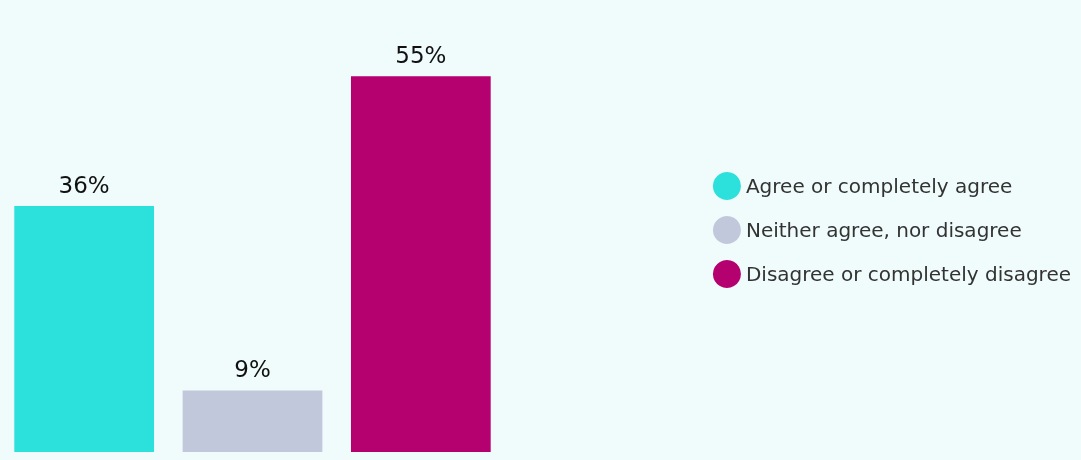 Image resolution: width=1081 pixels, height=460 pixels. Describe the element at coordinates (252, 369) in the screenshot. I see `data-label: 9%` at that location.